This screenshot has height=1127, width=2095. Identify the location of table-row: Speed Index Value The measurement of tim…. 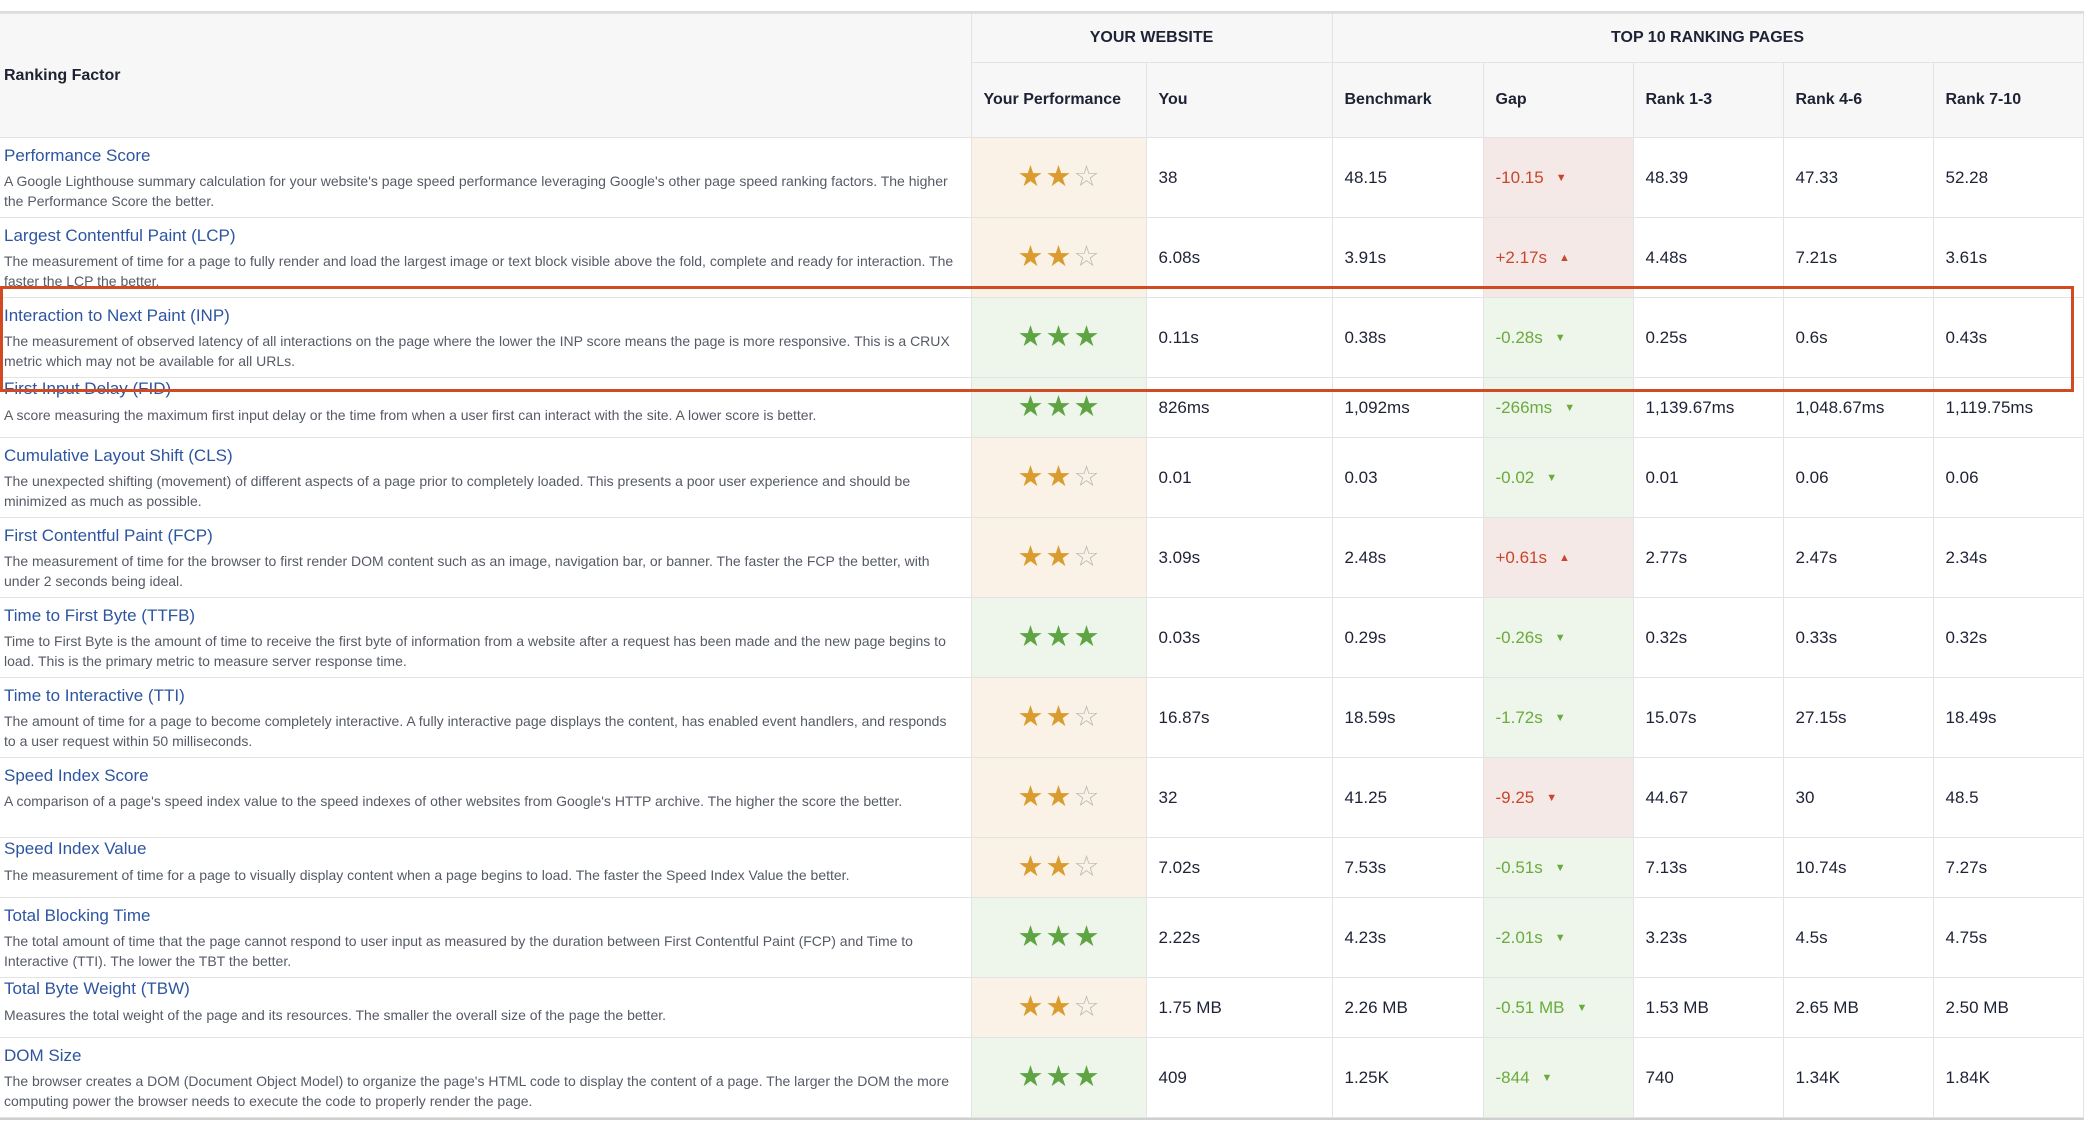
(1042, 867).